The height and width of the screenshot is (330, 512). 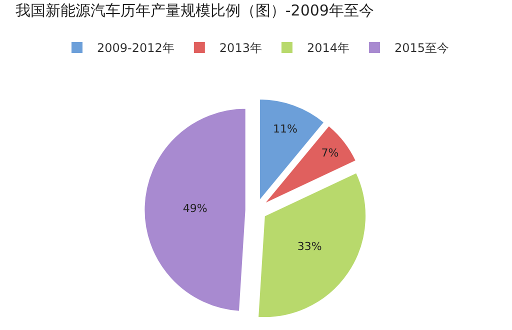 What do you see at coordinates (309, 247) in the screenshot?
I see `data-label: 33%` at bounding box center [309, 247].